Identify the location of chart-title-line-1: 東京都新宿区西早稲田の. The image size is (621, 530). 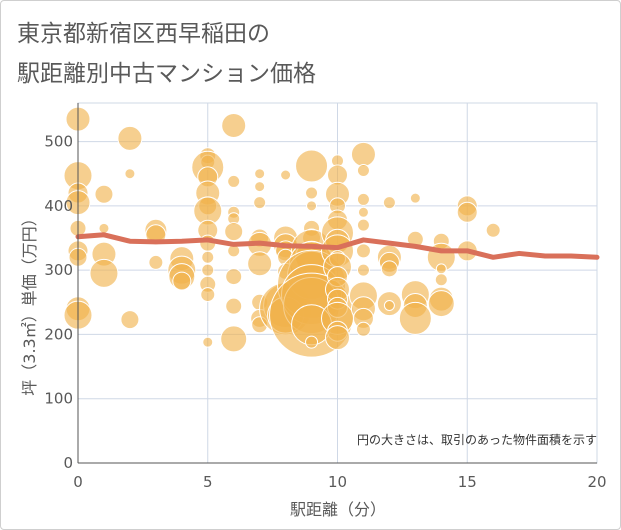
(143, 34).